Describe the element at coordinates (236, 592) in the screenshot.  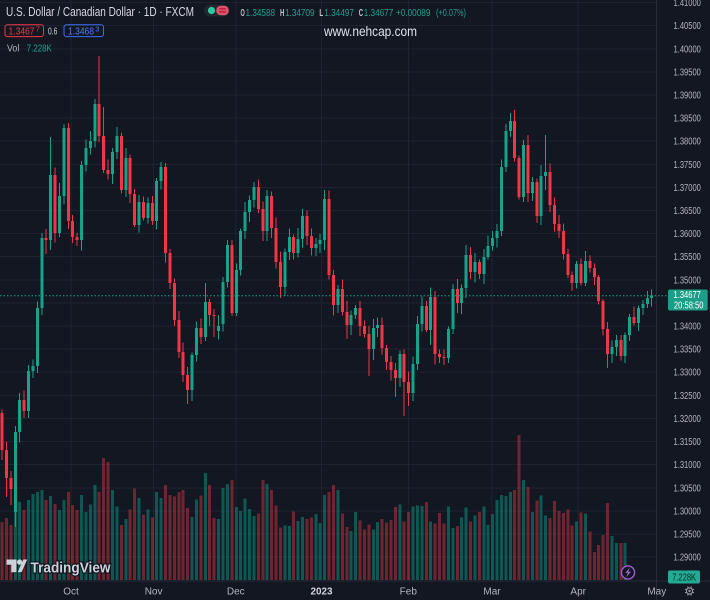
I see `svg-text: Dec` at that location.